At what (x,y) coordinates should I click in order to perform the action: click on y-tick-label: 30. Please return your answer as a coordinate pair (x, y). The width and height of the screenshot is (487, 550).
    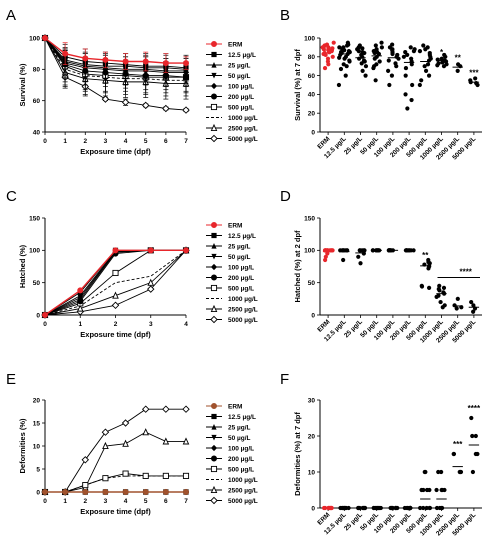
    Looking at the image, I should click on (312, 400).